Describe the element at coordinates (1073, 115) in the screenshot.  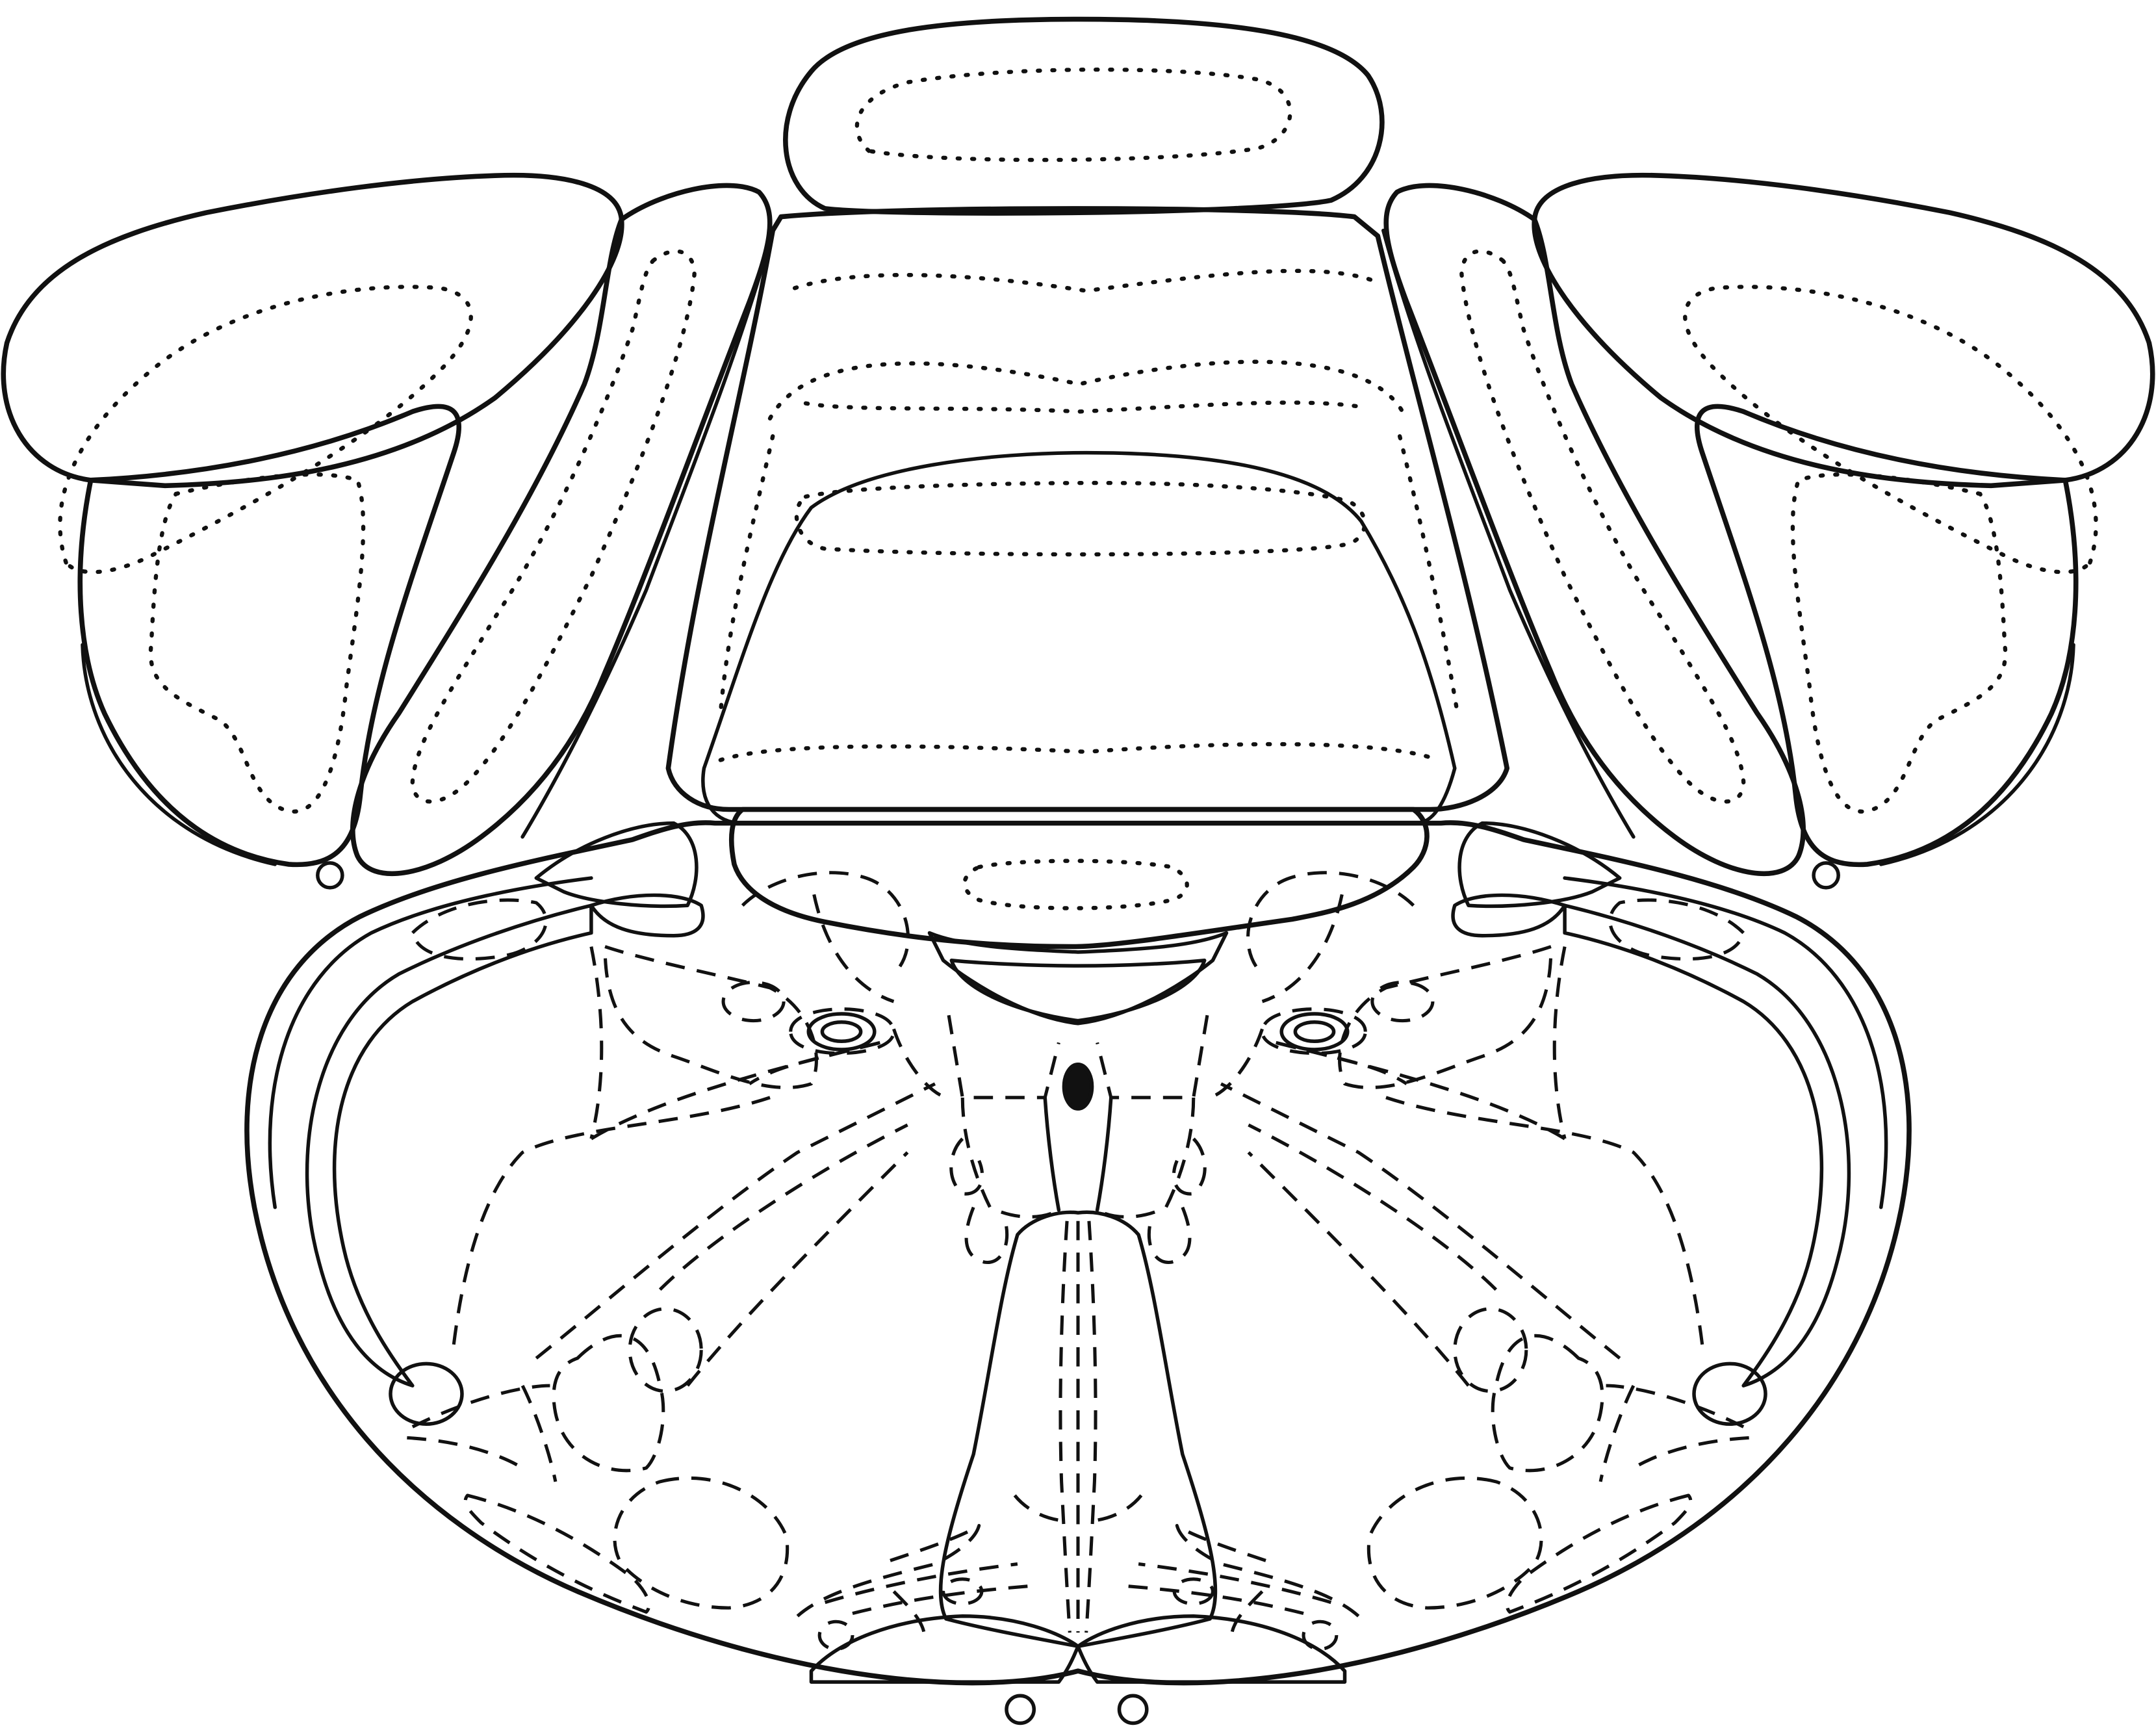
I see `top-central-lobule-inner-contour` at that location.